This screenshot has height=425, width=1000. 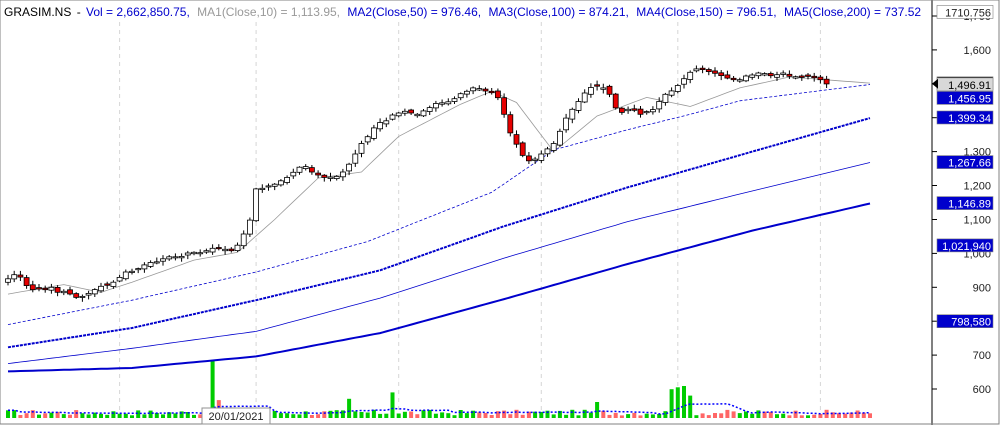 What do you see at coordinates (852, 12) in the screenshot?
I see `ma5-readout: MA5(Close,200) = 737.52` at bounding box center [852, 12].